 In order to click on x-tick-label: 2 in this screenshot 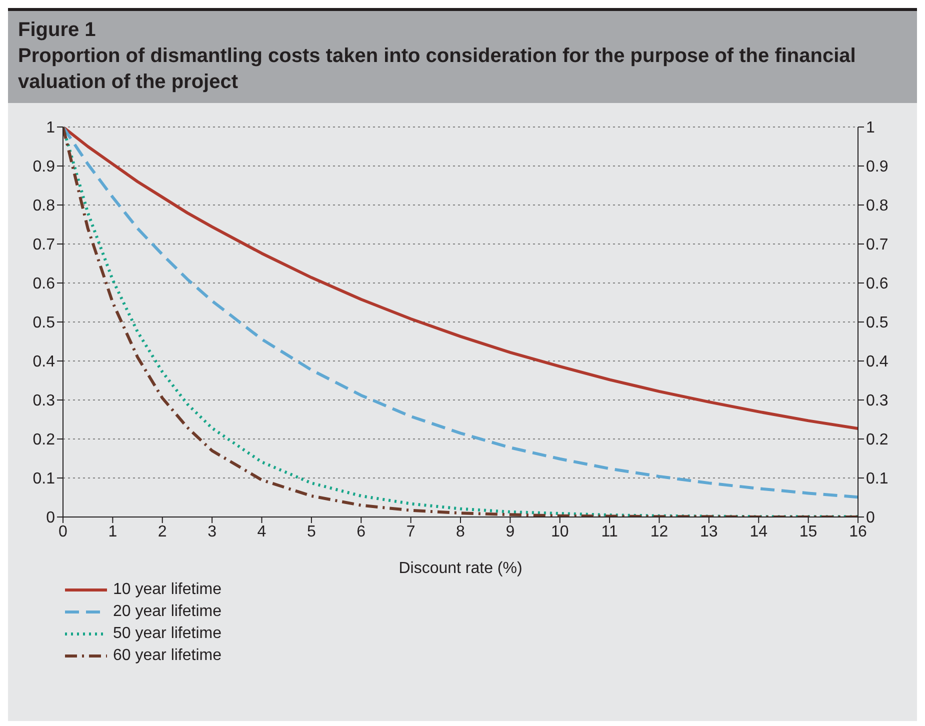, I will do `click(162, 531)`.